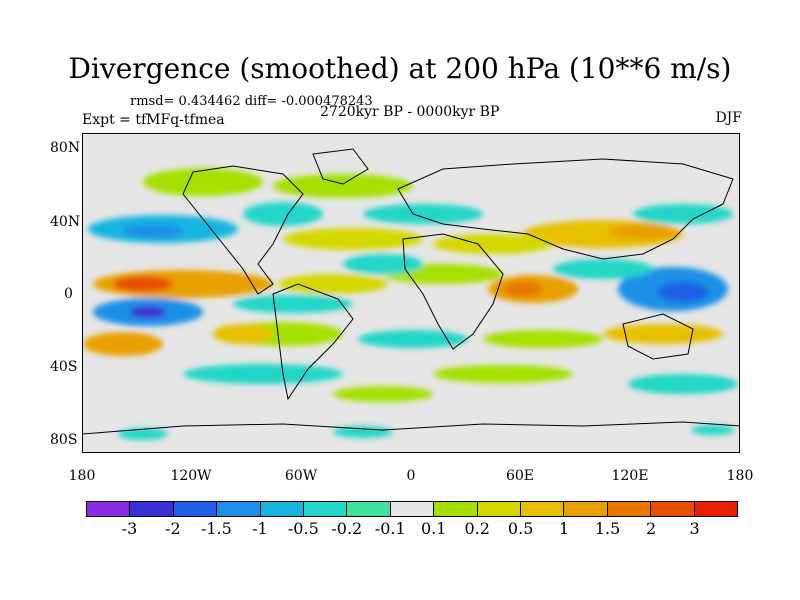 Image resolution: width=800 pixels, height=600 pixels. What do you see at coordinates (411, 428) in the screenshot?
I see `coastline-antarctica` at bounding box center [411, 428].